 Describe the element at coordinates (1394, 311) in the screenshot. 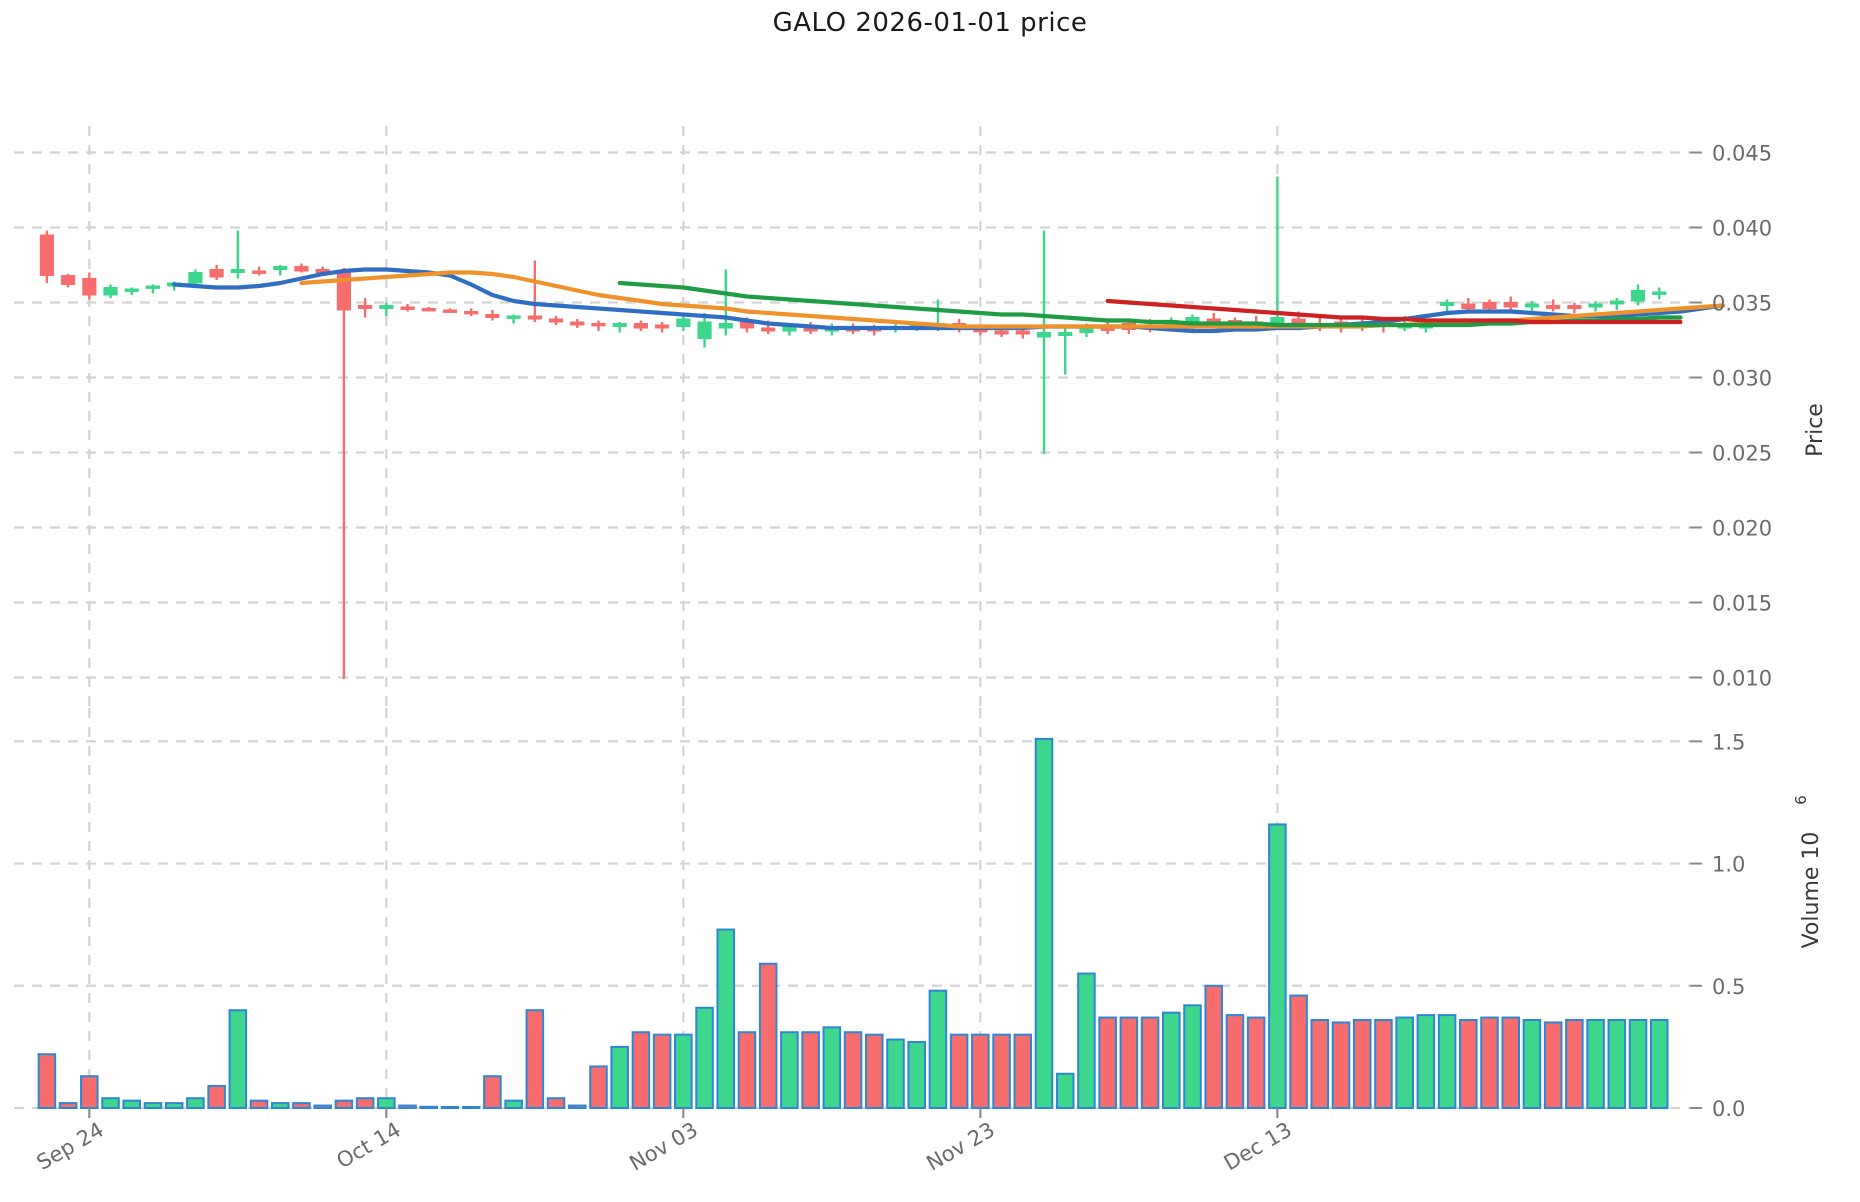

I see `ma-line-ma-vlong` at that location.